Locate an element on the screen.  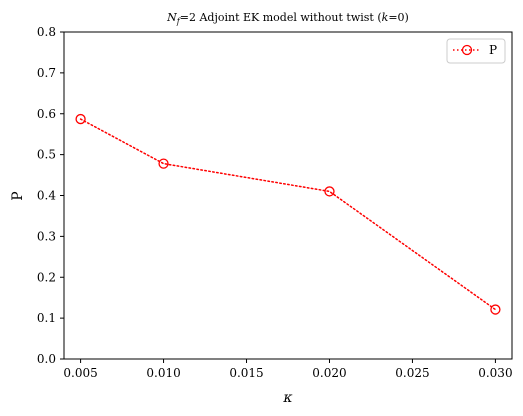
y-tick-label: 0.3 is located at coordinates (46, 236).